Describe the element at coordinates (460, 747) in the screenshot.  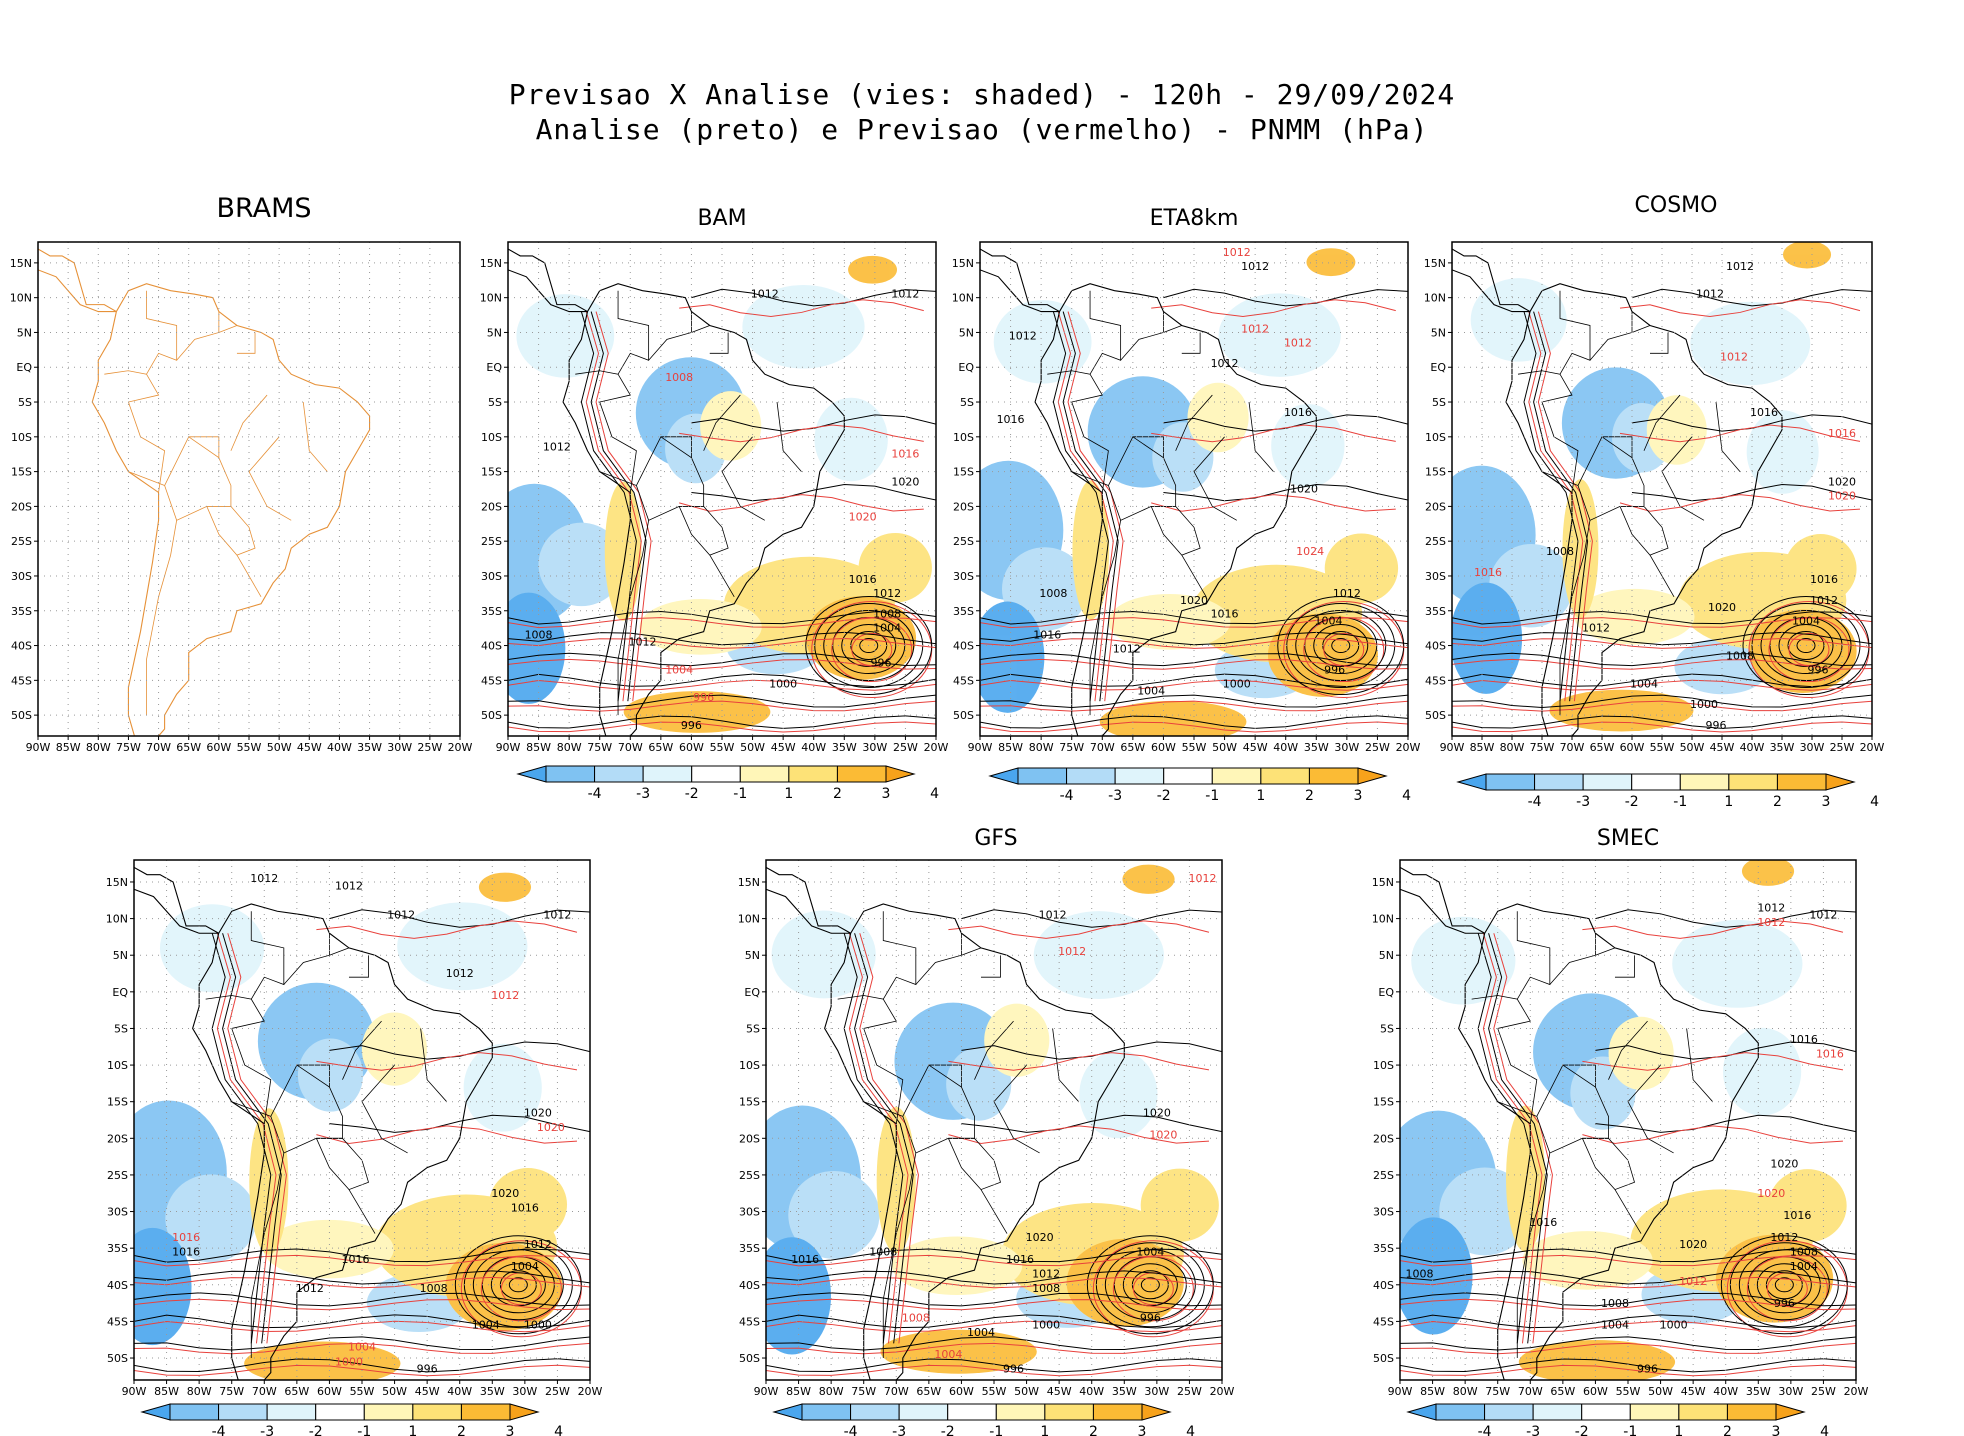
I see `lon-tick-label: 20W` at that location.